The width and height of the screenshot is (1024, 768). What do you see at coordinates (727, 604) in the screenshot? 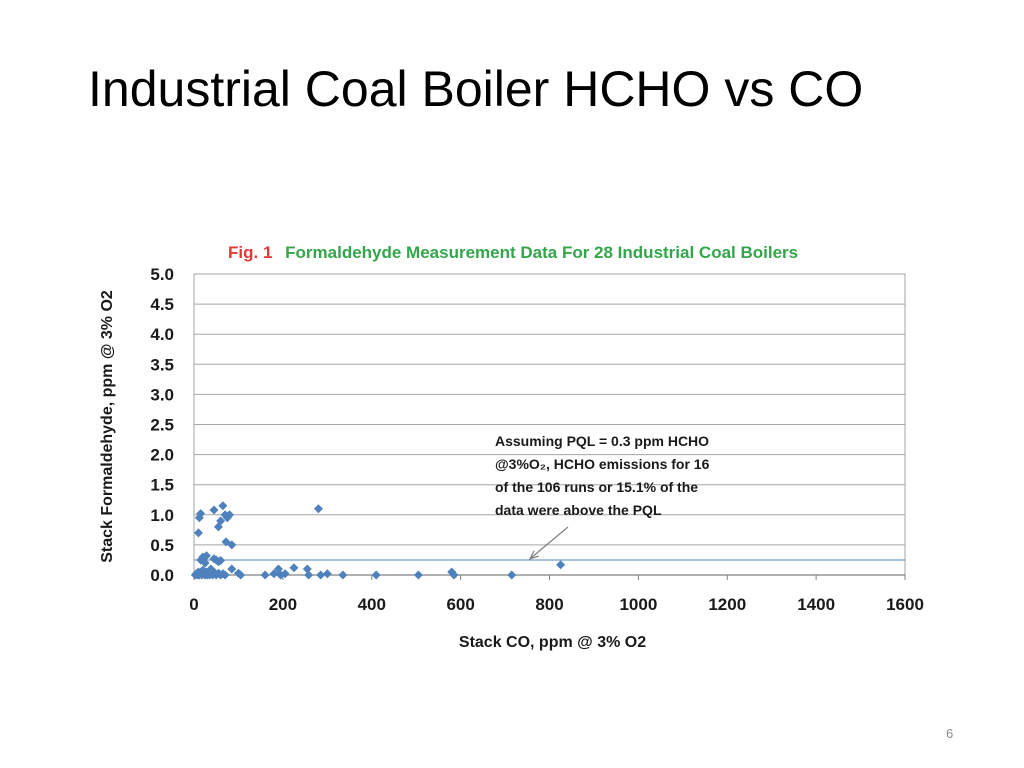
I see `x-tick-label: 1200` at bounding box center [727, 604].